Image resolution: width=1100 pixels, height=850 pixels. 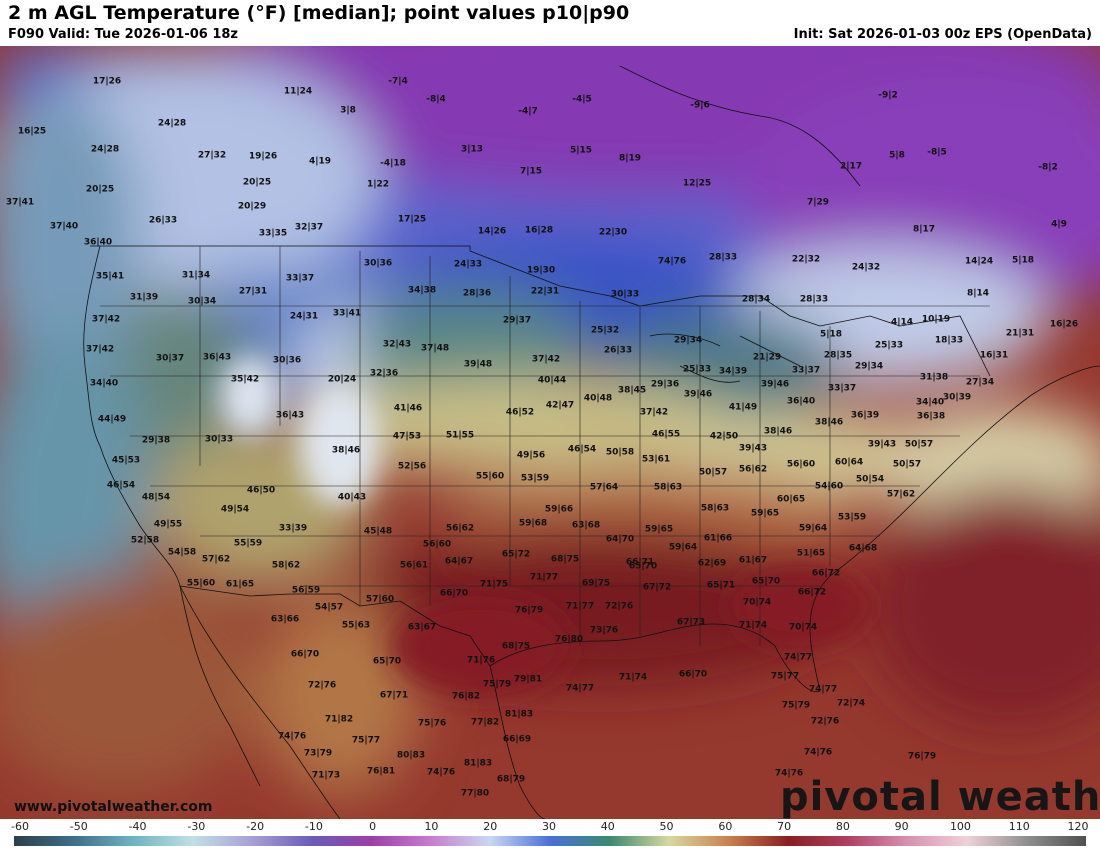 I want to click on point-value: 37|42, so click(x=106, y=319).